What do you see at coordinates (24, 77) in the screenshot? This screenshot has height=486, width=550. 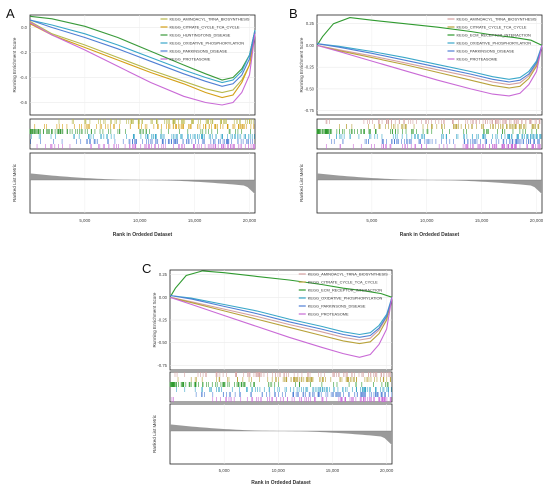 I see `y-tick-label: -0.4` at bounding box center [24, 77].